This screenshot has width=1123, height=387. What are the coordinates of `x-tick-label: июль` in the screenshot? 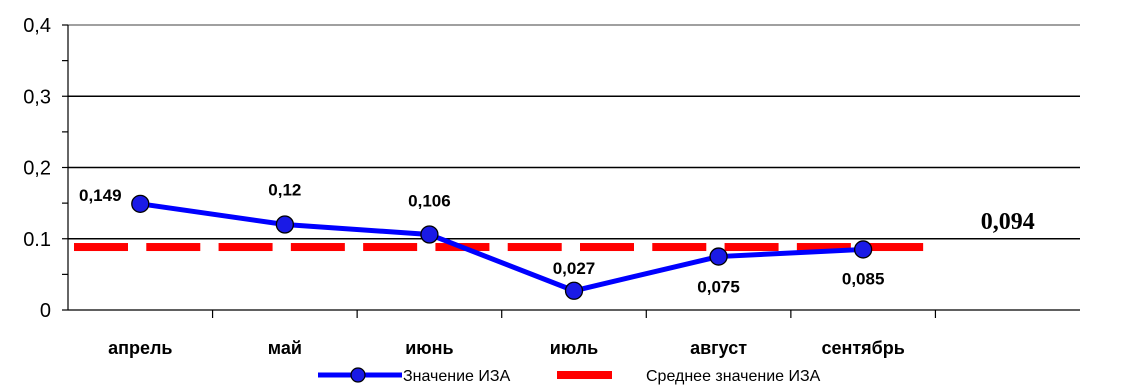 It's located at (574, 348).